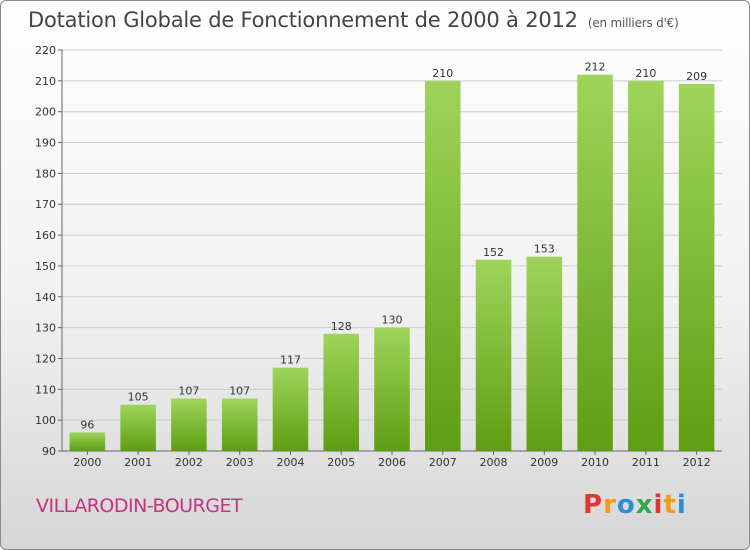 The width and height of the screenshot is (750, 550). I want to click on bar-2003, so click(239, 424).